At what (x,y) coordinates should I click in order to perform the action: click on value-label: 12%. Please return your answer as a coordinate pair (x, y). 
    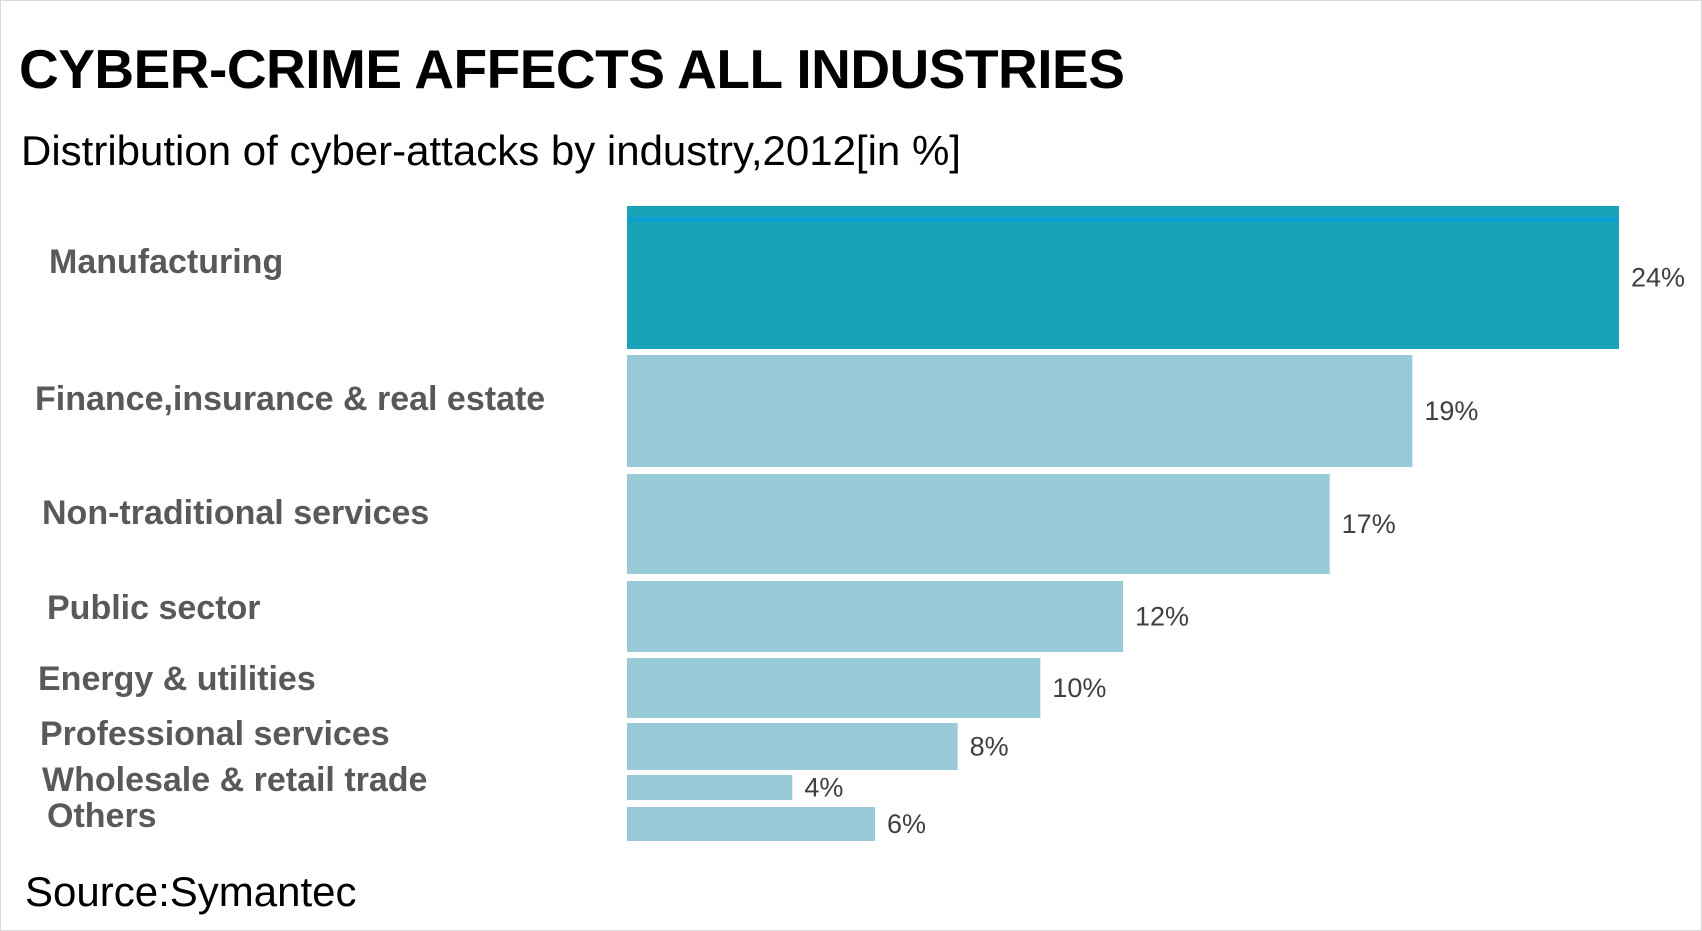
    Looking at the image, I should click on (1162, 617).